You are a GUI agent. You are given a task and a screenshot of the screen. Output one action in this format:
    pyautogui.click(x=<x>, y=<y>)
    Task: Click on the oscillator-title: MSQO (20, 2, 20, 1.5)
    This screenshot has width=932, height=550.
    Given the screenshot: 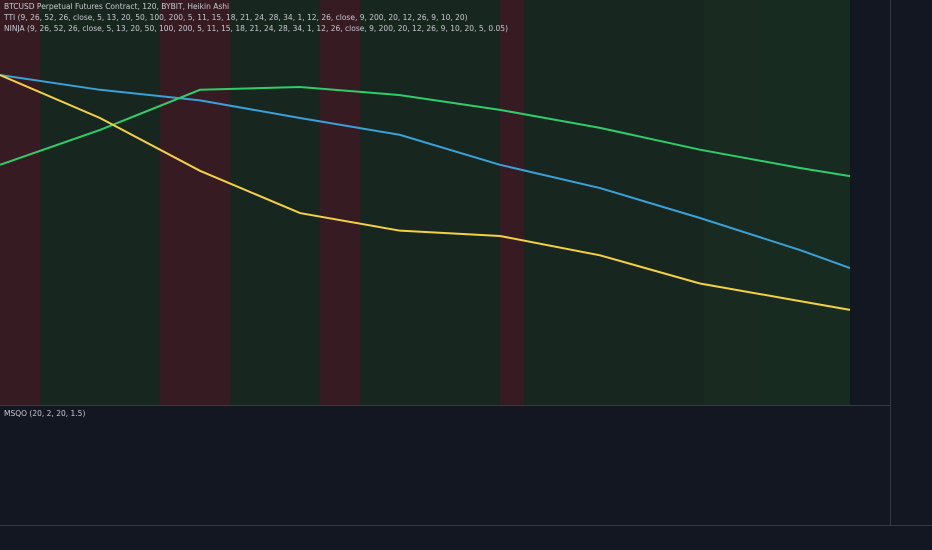 What is the action you would take?
    pyautogui.click(x=44, y=413)
    